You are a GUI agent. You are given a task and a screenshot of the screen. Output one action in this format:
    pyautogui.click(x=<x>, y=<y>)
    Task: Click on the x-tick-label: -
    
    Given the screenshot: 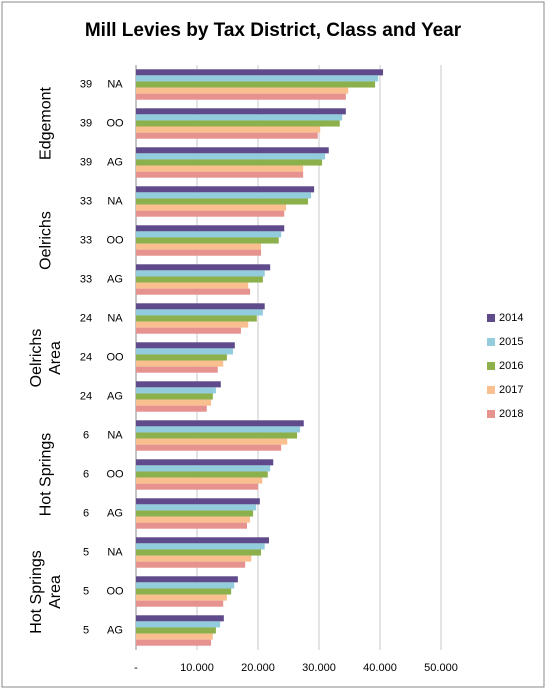 What is the action you would take?
    pyautogui.click(x=136, y=668)
    